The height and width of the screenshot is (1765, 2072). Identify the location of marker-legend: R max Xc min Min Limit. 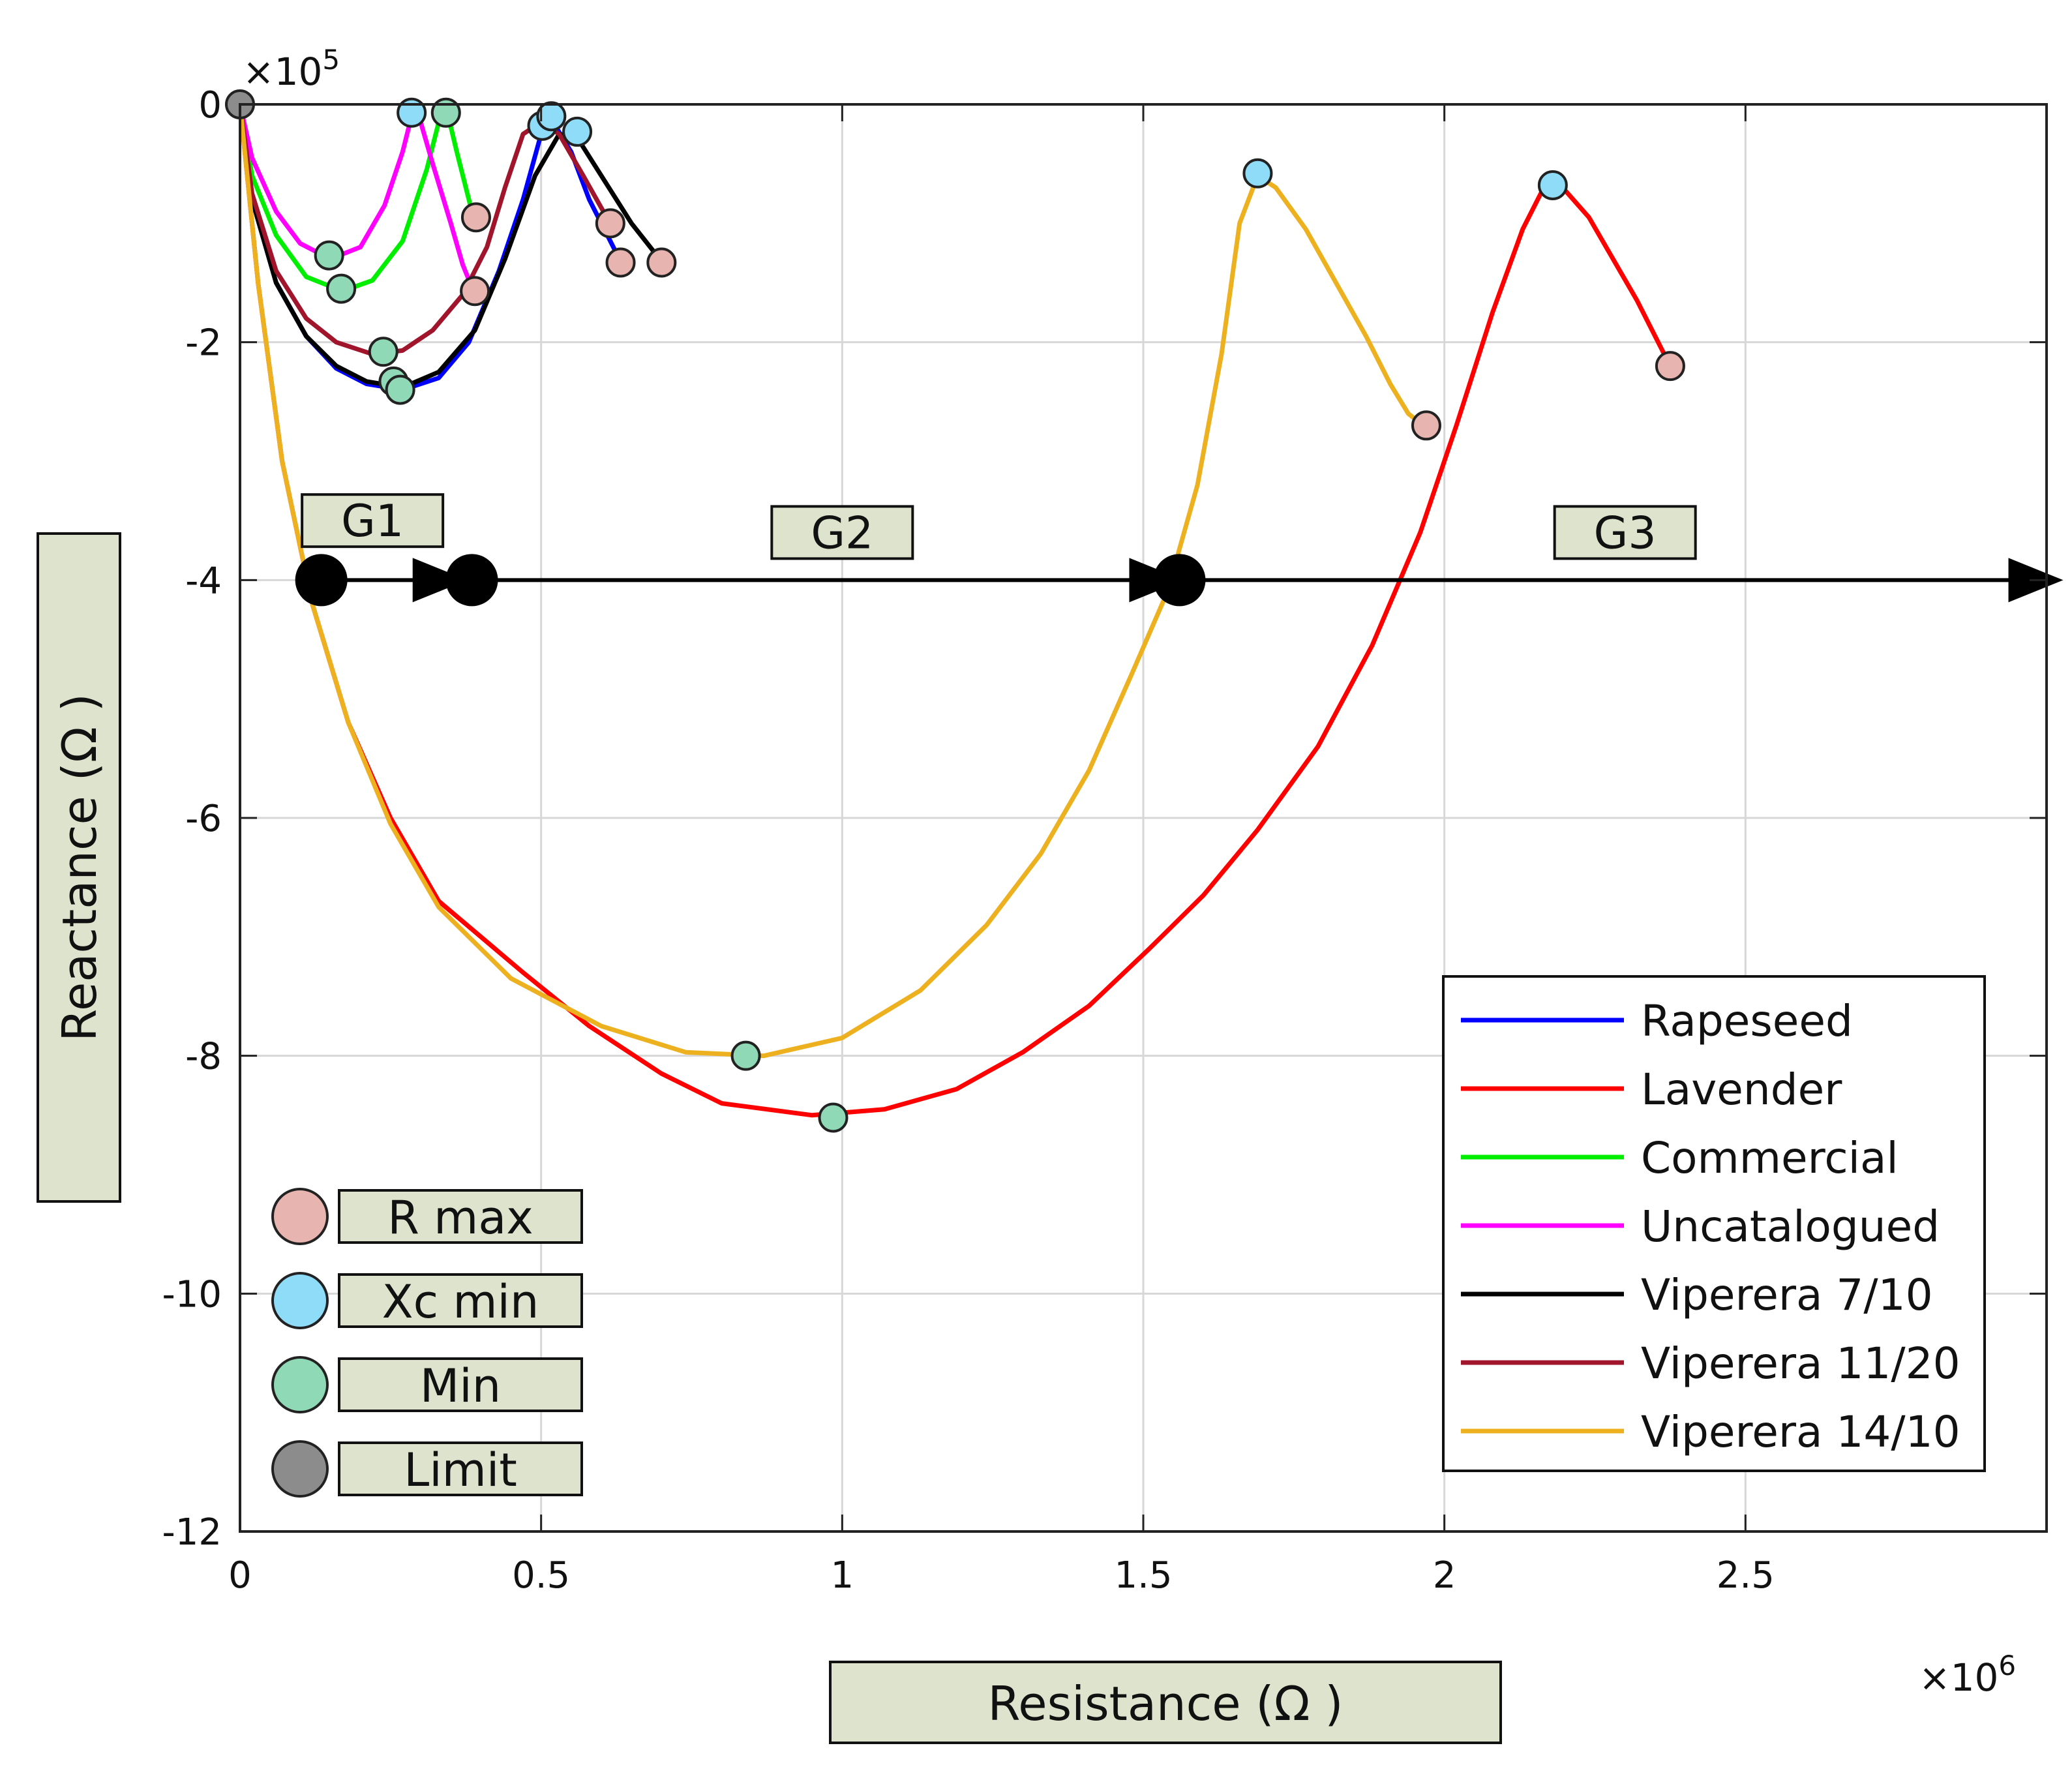
(427, 1343).